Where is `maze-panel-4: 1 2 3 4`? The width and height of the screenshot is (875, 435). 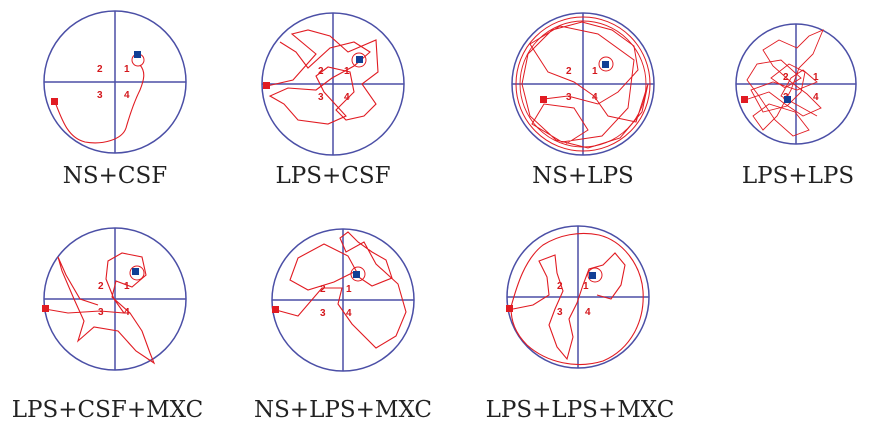
maze-panel-4: 1 2 3 4 is located at coordinates (798, 85).